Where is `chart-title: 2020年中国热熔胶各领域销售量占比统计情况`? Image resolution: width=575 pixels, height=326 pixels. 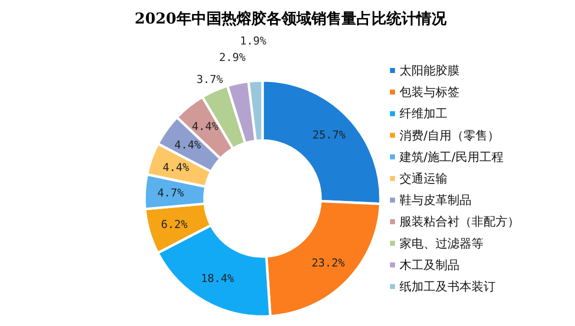
chart-title: 2020年中国热熔胶各领域销售量占比统计情况 is located at coordinates (291, 19).